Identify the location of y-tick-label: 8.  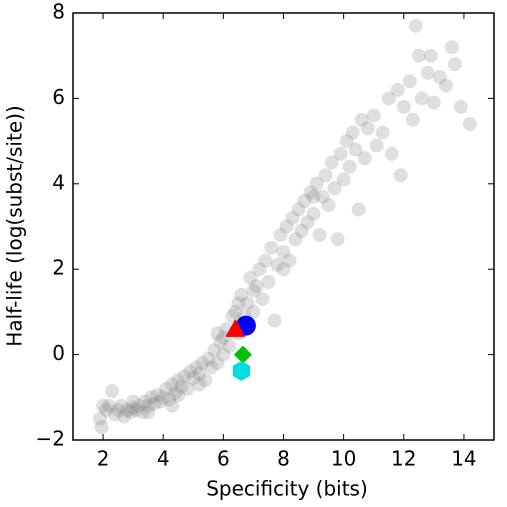
(58, 12).